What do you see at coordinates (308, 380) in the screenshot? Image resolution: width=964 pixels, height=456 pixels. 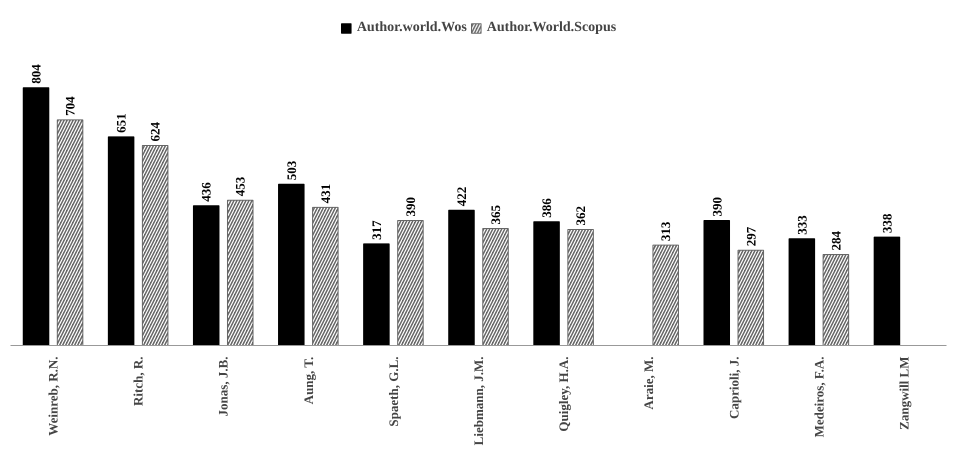 I see `x-tick-label: Aung, T.` at bounding box center [308, 380].